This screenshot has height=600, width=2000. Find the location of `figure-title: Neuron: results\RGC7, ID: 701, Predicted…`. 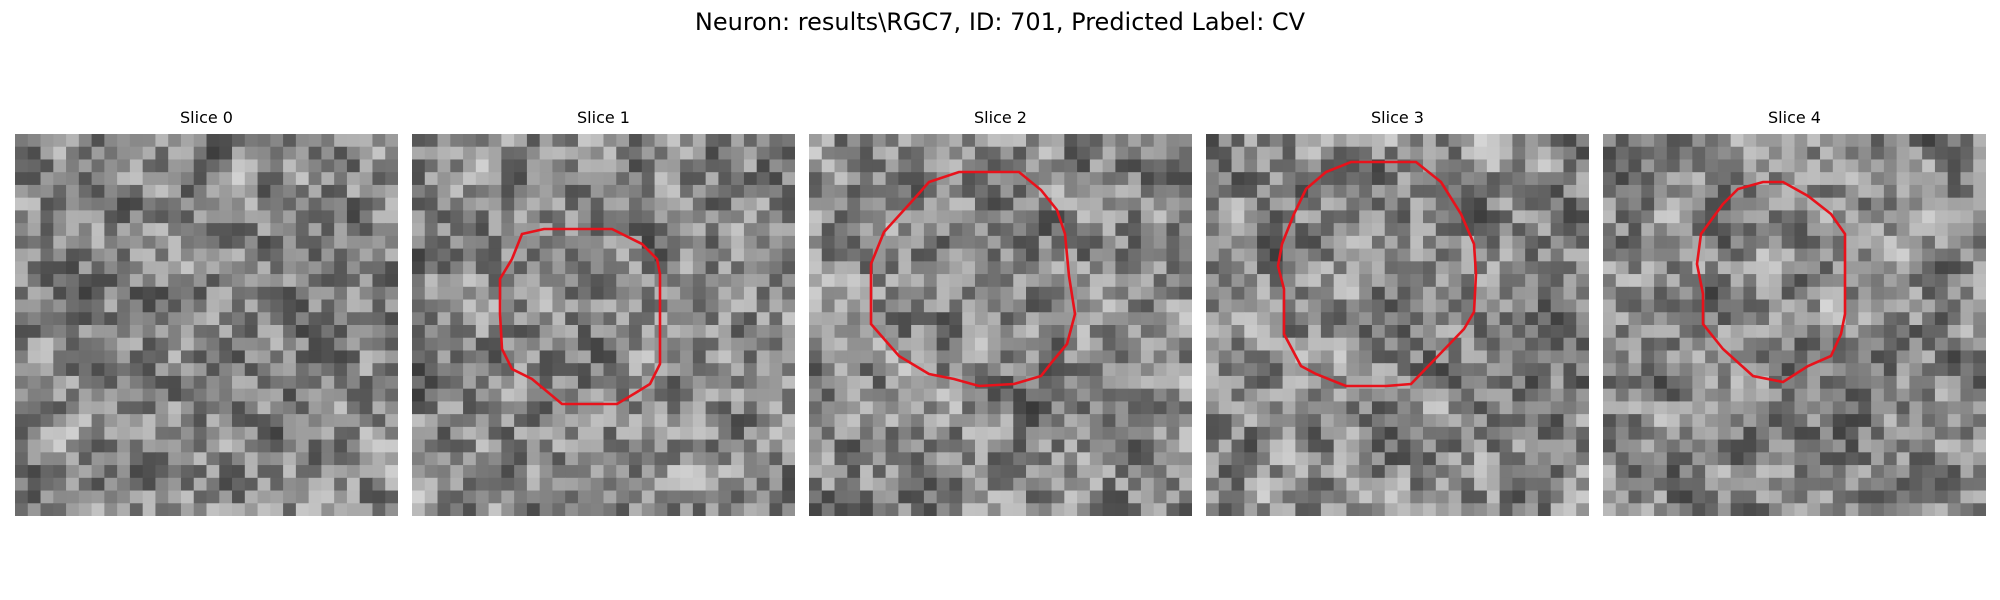

figure-title: Neuron: results\RGC7, ID: 701, Predicted… is located at coordinates (1000, 22).